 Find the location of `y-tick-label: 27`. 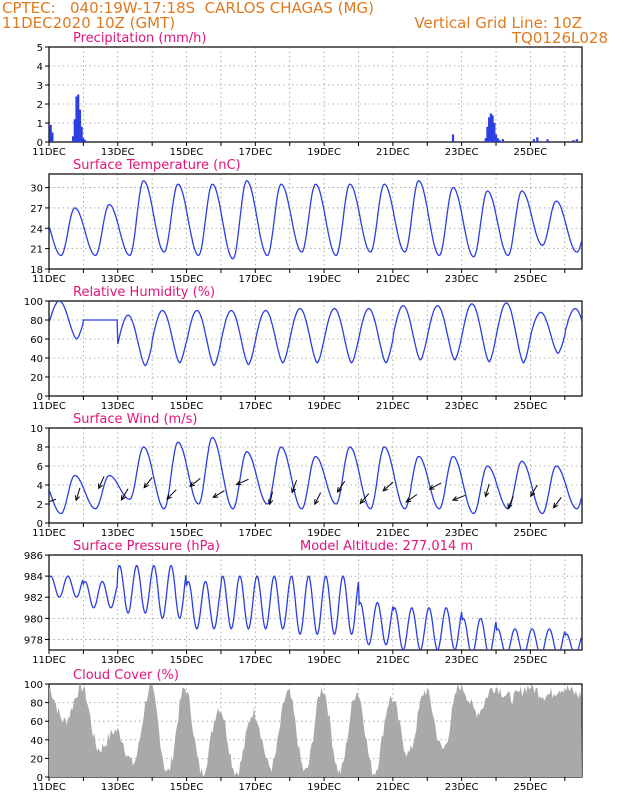

y-tick-label: 27 is located at coordinates (36, 209).